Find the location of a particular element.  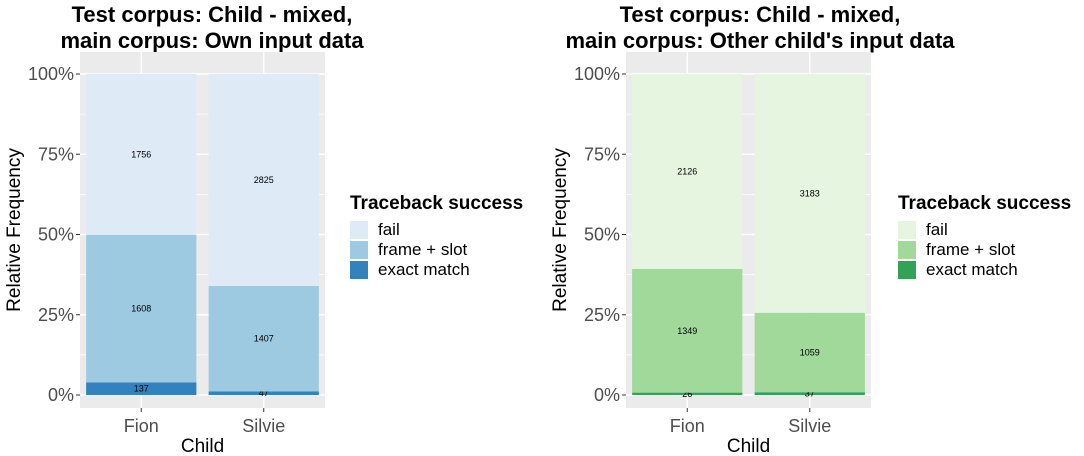

data-label: 2825 is located at coordinates (264, 180).